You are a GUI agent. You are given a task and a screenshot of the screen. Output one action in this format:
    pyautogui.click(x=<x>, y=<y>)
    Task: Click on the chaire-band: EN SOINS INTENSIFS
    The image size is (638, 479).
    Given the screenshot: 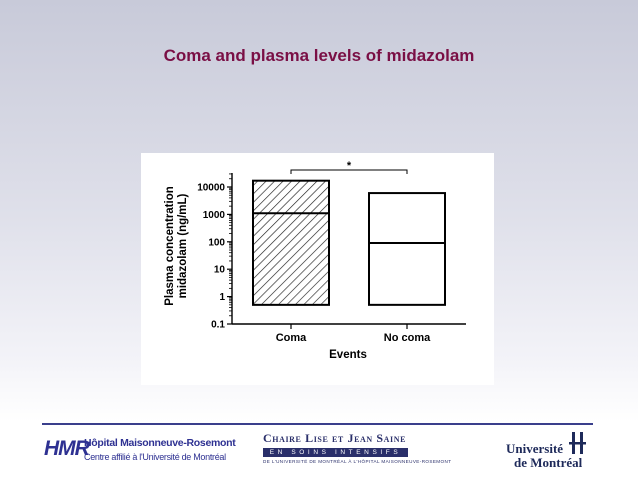 What is the action you would take?
    pyautogui.click(x=335, y=452)
    